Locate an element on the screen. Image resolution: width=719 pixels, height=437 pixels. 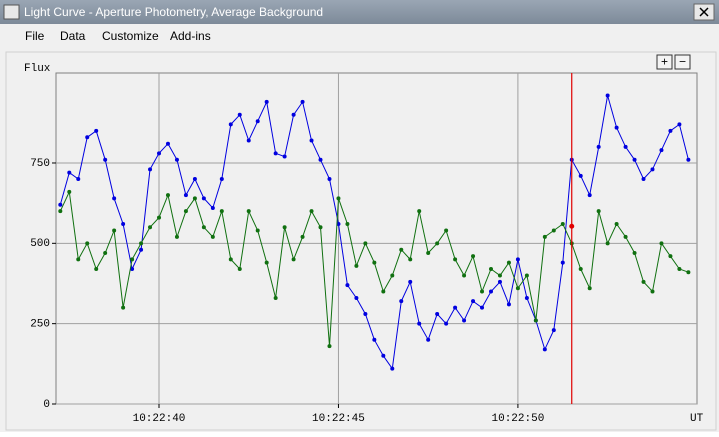
close-icon is located at coordinates (704, 12).